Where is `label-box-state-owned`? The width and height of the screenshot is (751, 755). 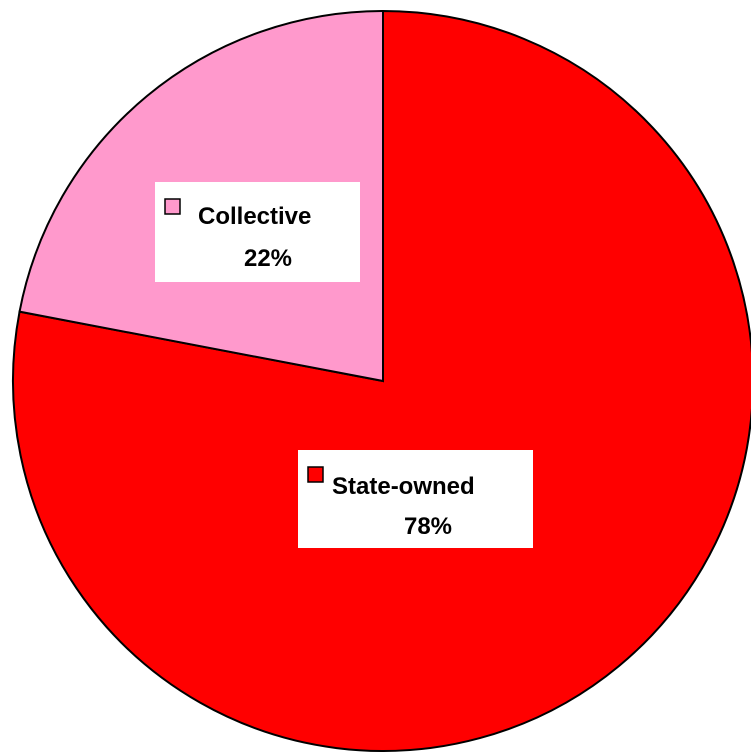
label-box-state-owned is located at coordinates (415, 499).